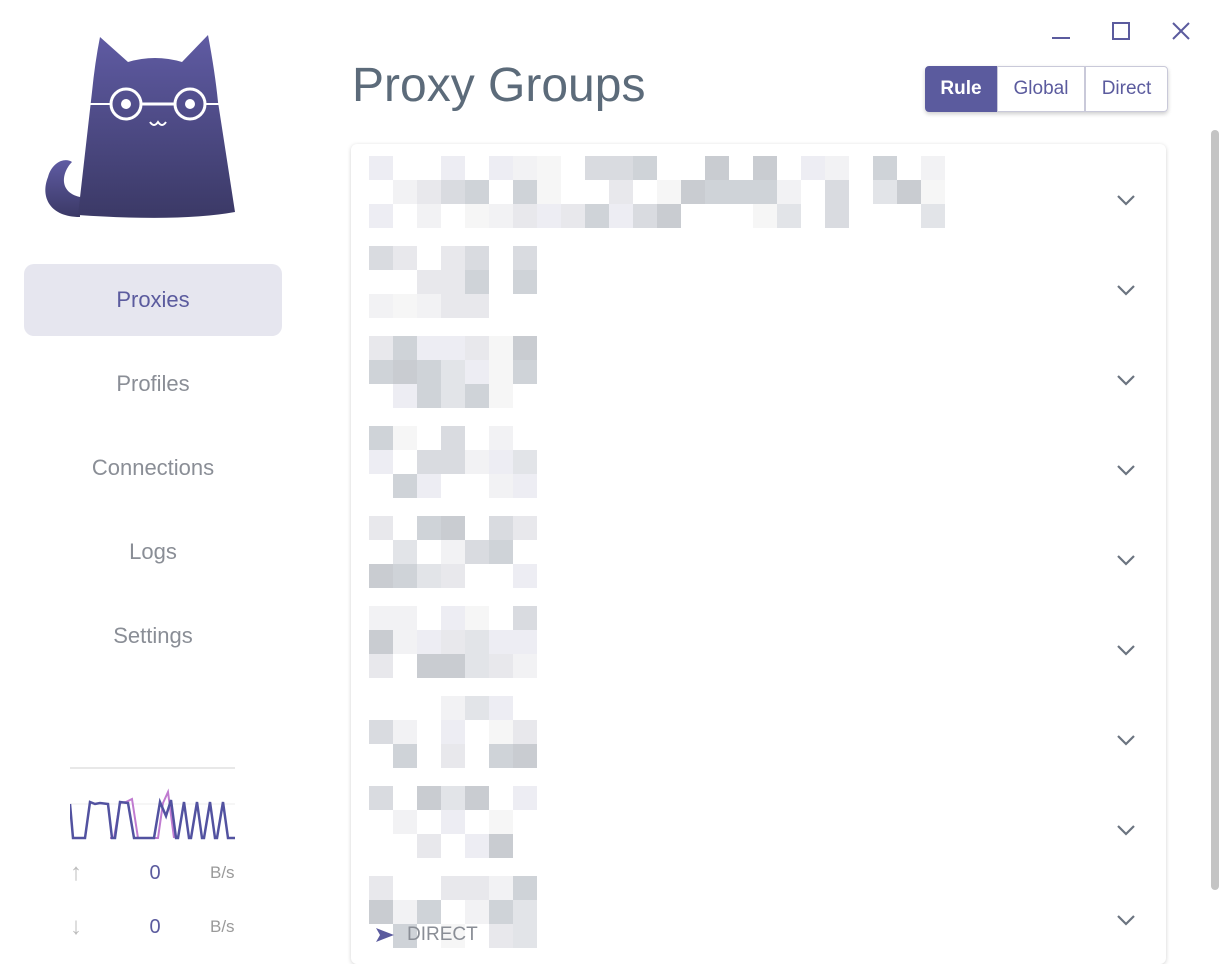 Image resolution: width=1222 pixels, height=964 pixels. I want to click on minimize-icon, so click(1061, 38).